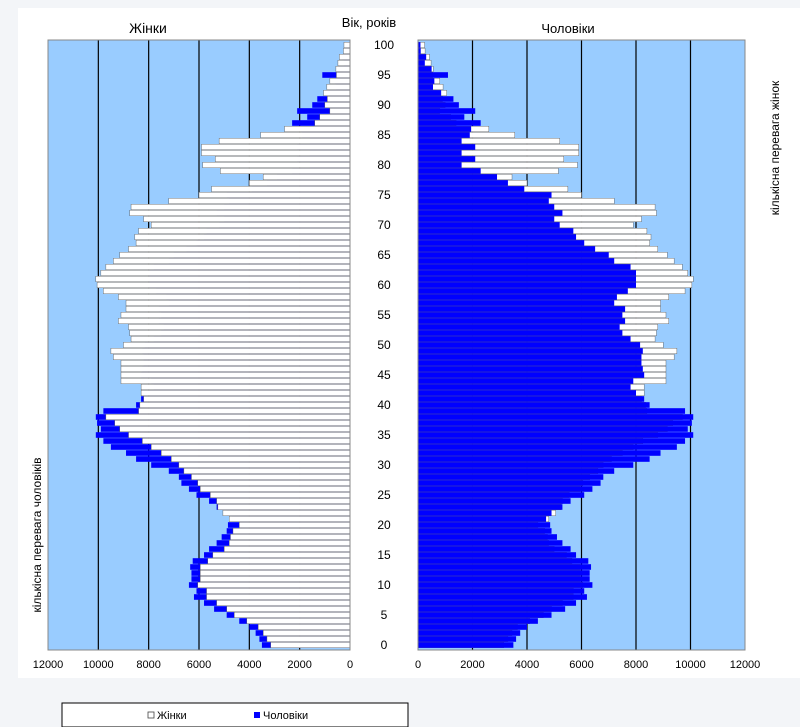 The width and height of the screenshot is (800, 727). I want to click on legend-label-men: Чоловіки, so click(285, 716).